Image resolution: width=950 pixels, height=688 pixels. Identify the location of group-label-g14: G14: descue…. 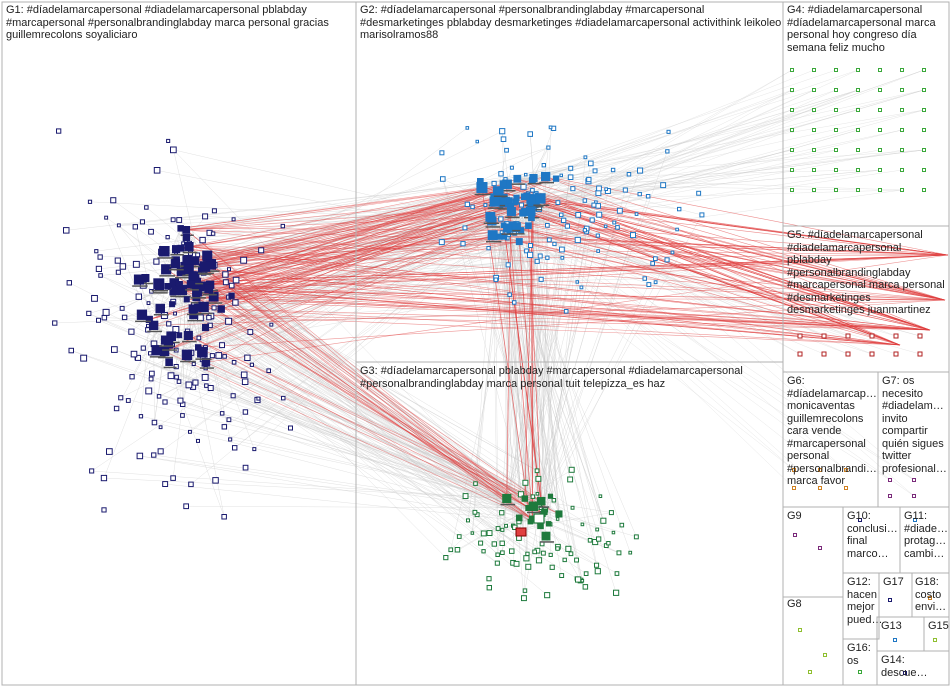
(904, 666).